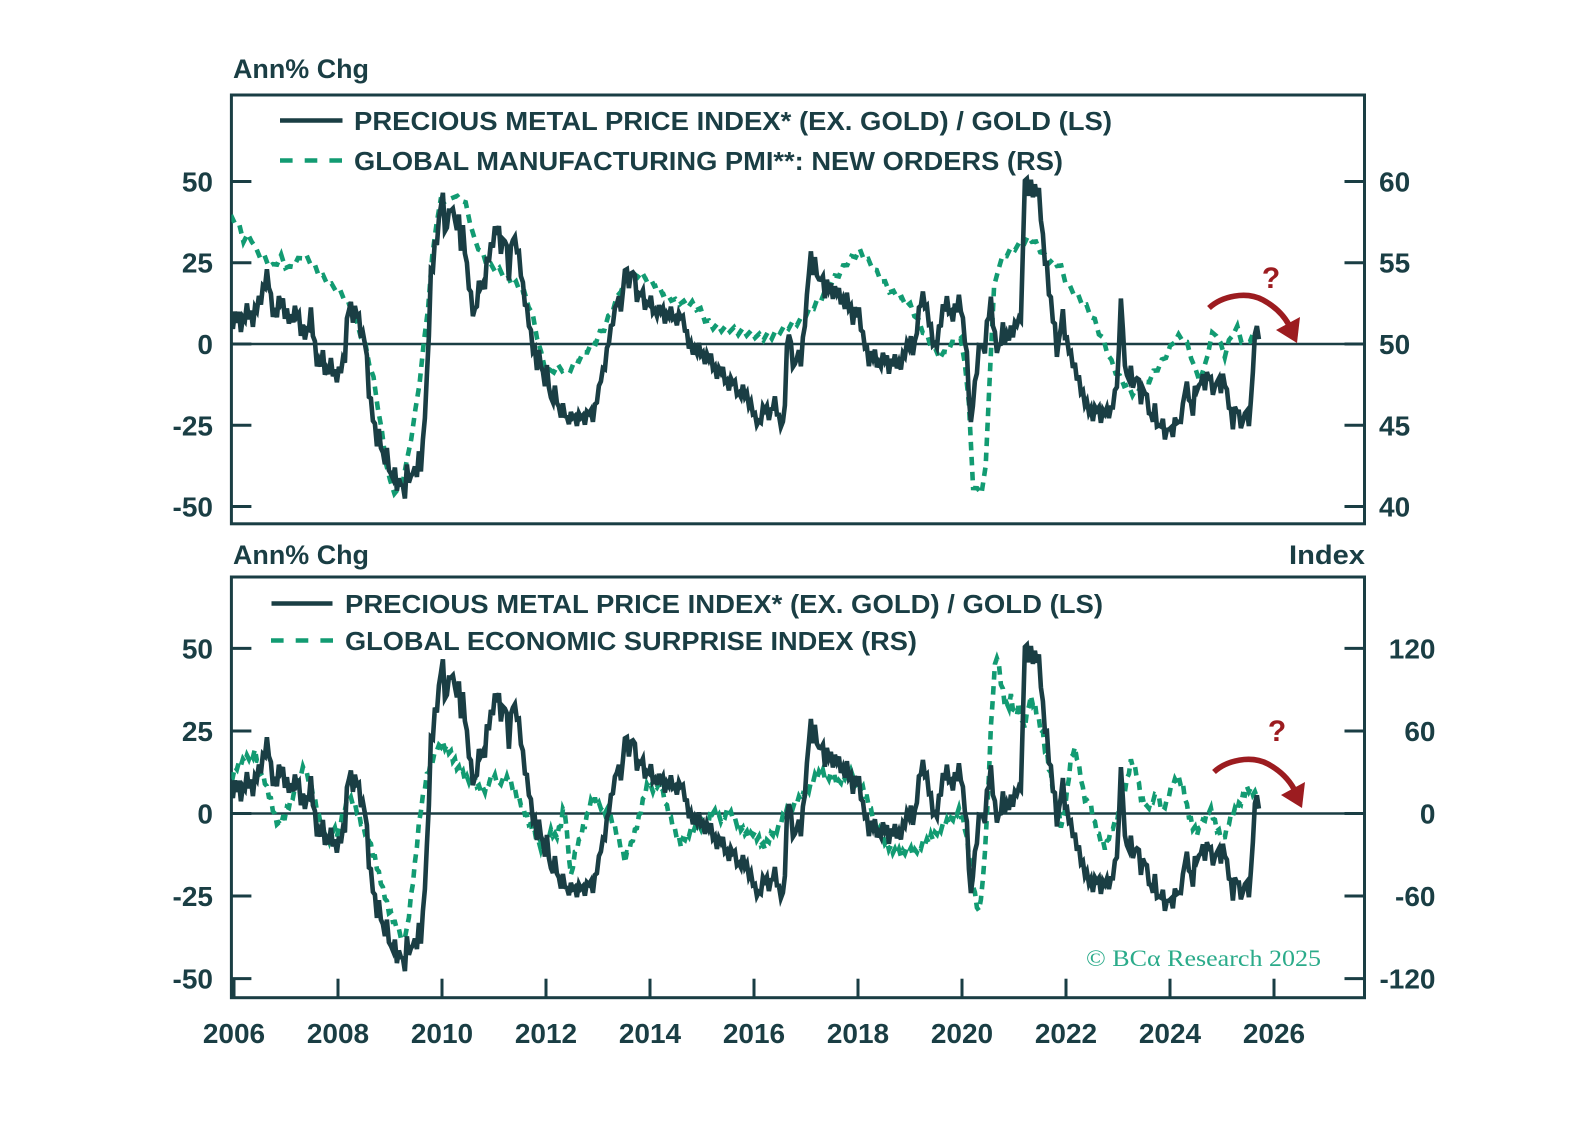  Describe the element at coordinates (338, 1033) in the screenshot. I see `svg-text: 2008` at that location.